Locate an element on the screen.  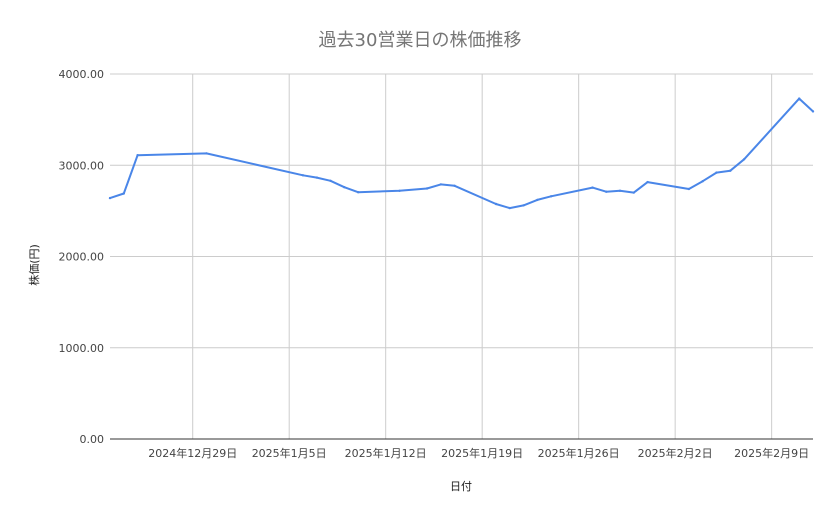
y-tick-labels: 0.00 1000.00 2000.00 3000.00 4000.00 is located at coordinates (82, 257).